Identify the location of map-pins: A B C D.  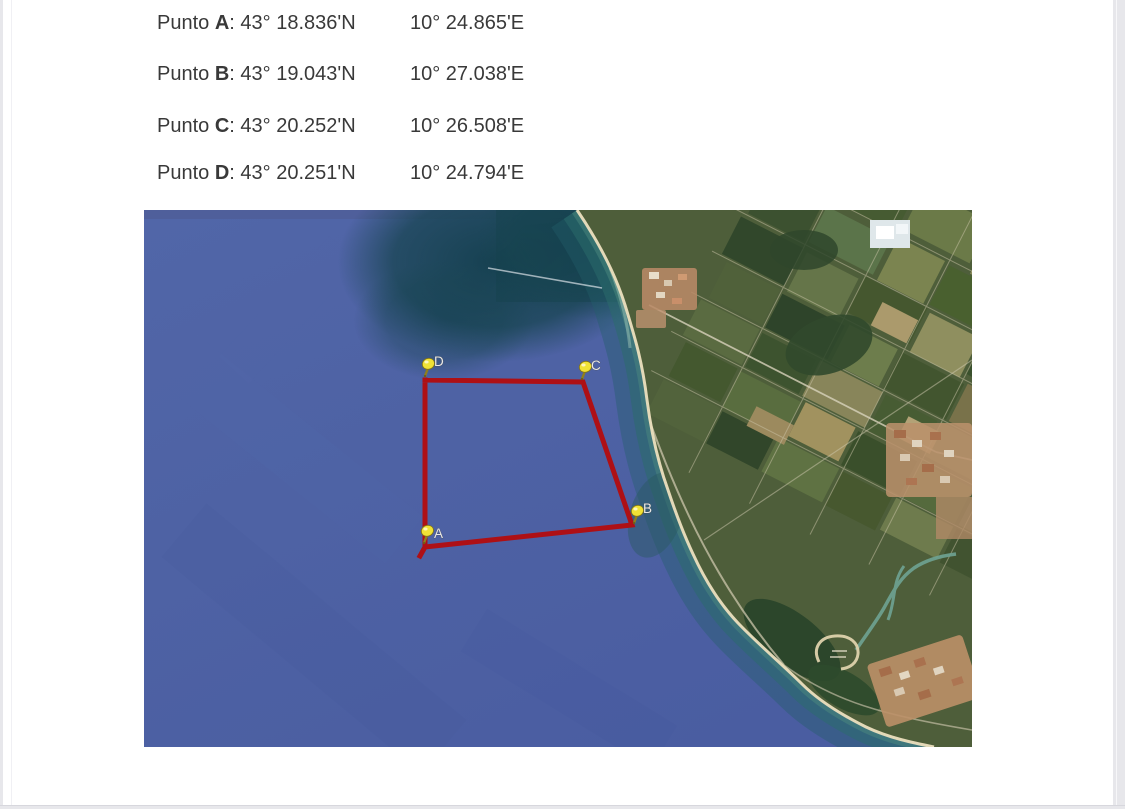
(535, 450).